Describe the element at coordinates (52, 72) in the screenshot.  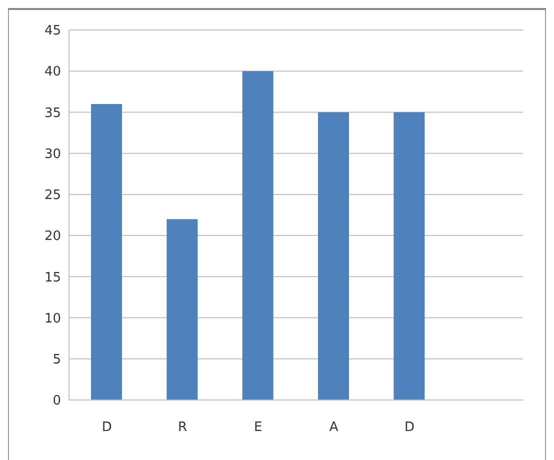
I see `y-tick-label: 40` at that location.